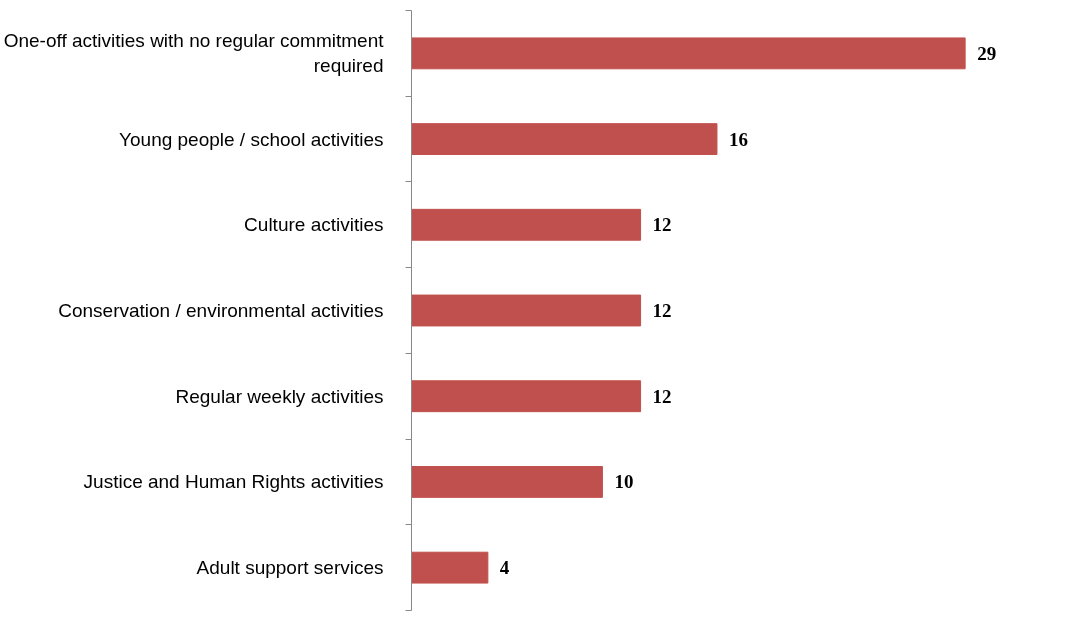 The width and height of the screenshot is (1087, 625). Describe the element at coordinates (987, 53) in the screenshot. I see `data-label: 29` at that location.